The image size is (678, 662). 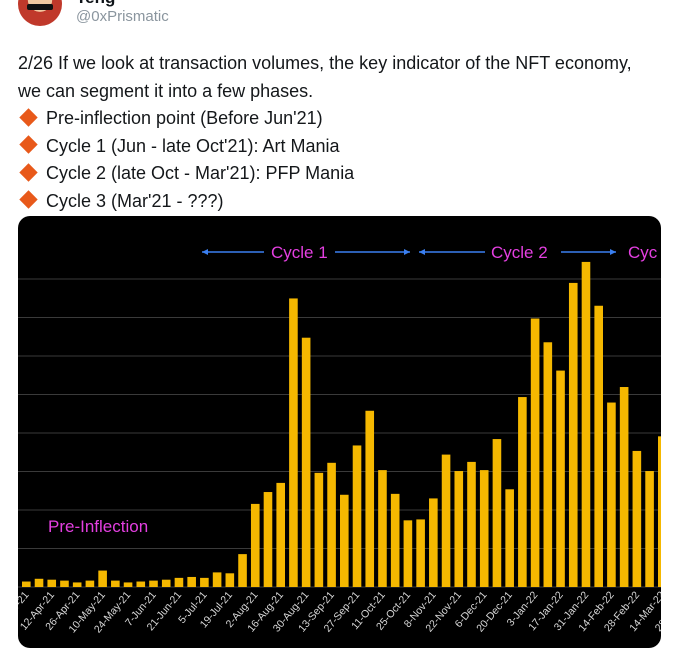 What do you see at coordinates (519, 252) in the screenshot?
I see `annotation-cycle-2: Cycle 2` at bounding box center [519, 252].